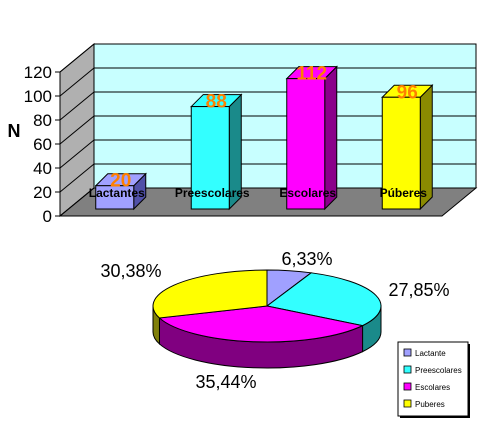  I want to click on pie-data-label: 35,44%, so click(225, 382).